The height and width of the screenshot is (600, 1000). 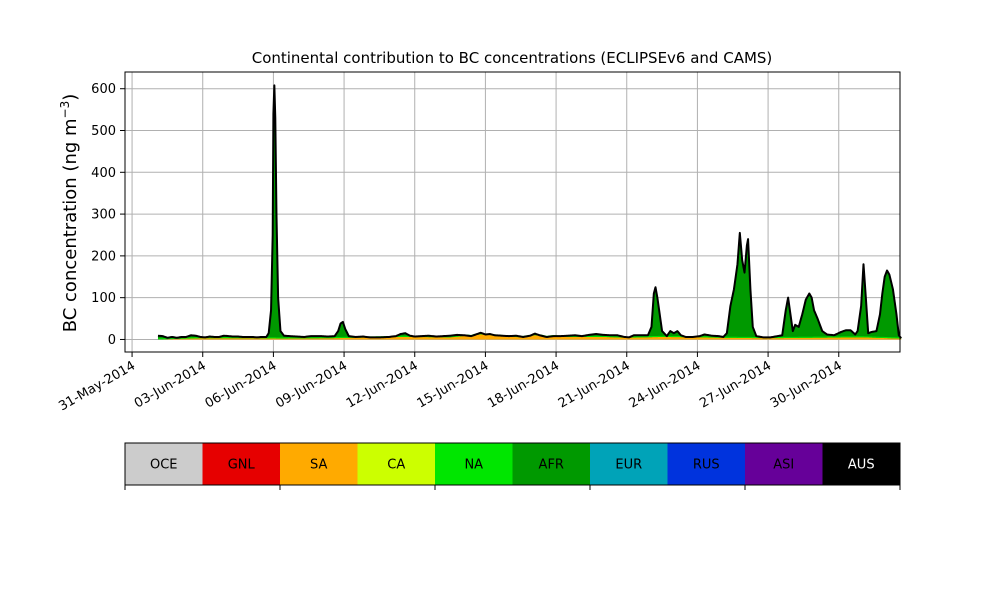 I want to click on y-tick-label: 300, so click(x=103, y=215).